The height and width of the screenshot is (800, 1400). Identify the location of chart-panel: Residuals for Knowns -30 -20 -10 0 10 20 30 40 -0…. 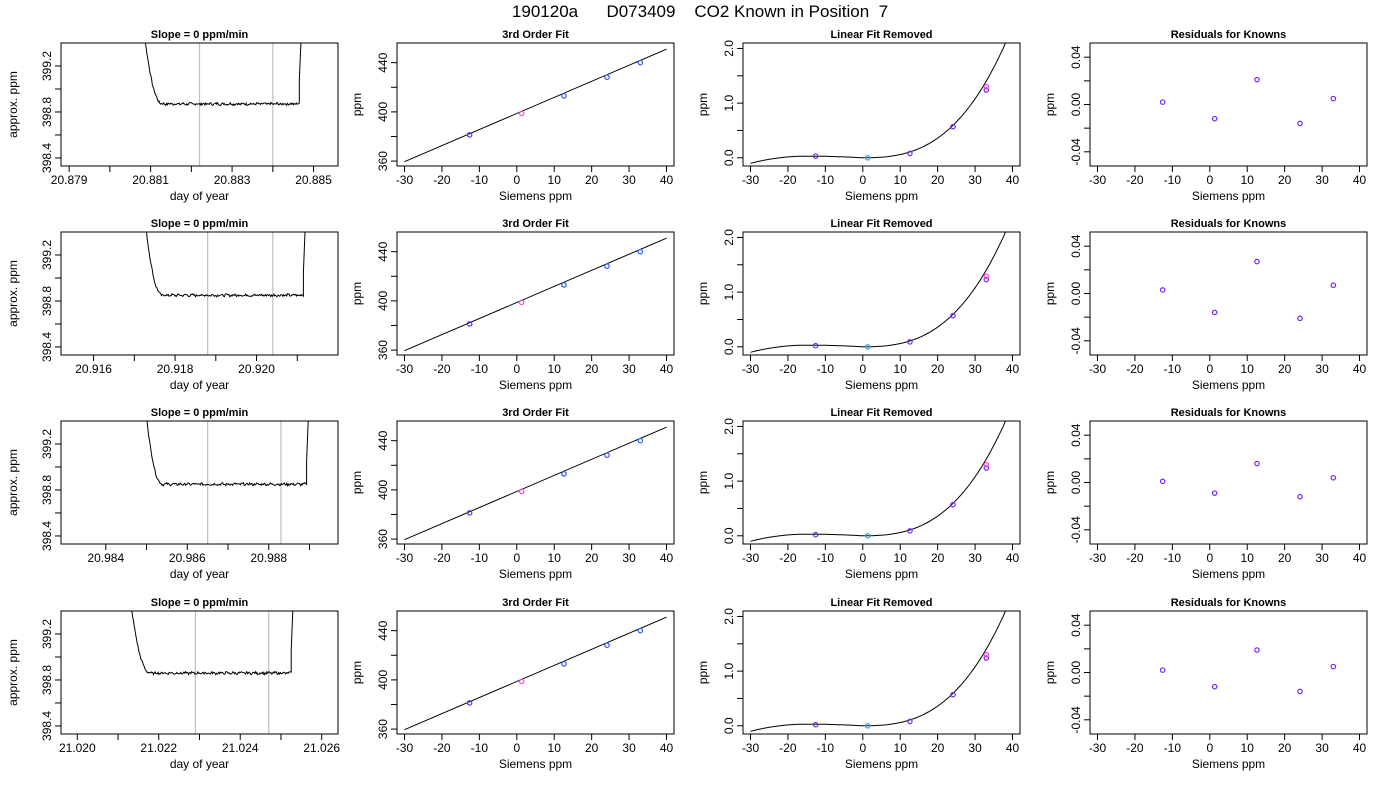
(1205, 116).